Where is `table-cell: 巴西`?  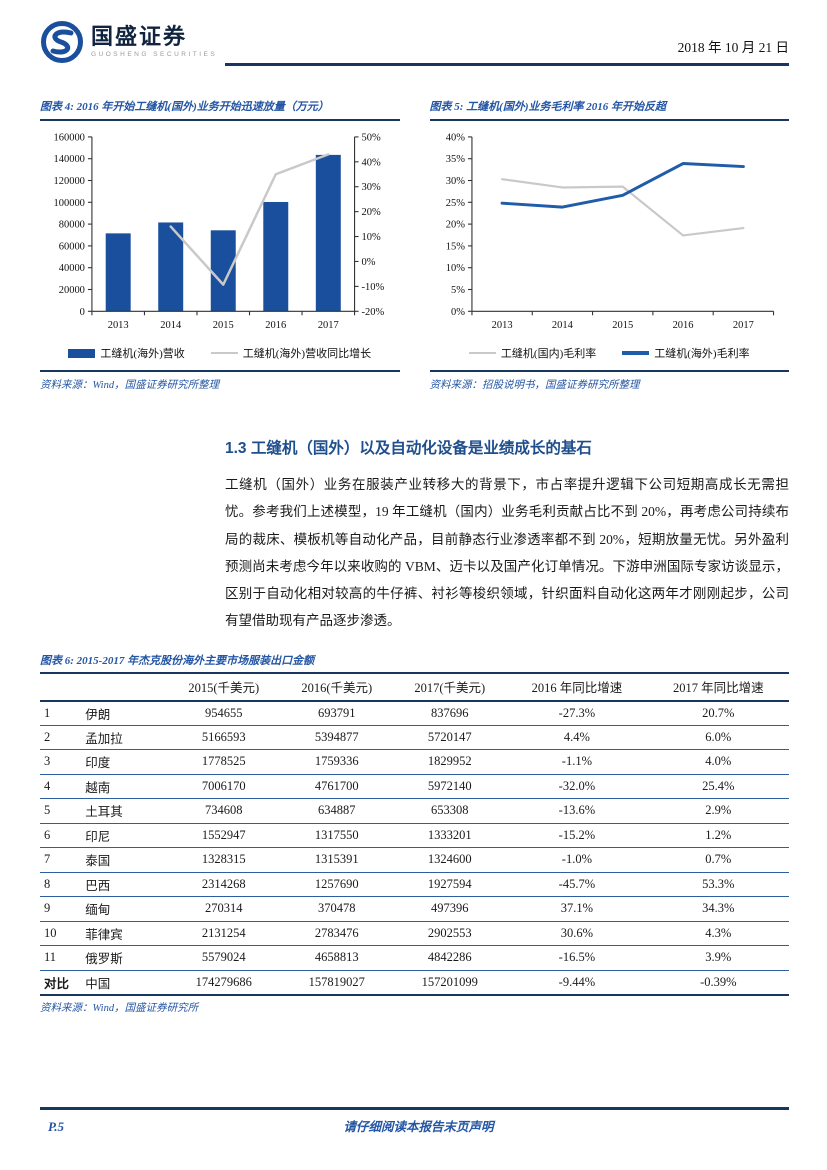
table-cell: 巴西 is located at coordinates (124, 885).